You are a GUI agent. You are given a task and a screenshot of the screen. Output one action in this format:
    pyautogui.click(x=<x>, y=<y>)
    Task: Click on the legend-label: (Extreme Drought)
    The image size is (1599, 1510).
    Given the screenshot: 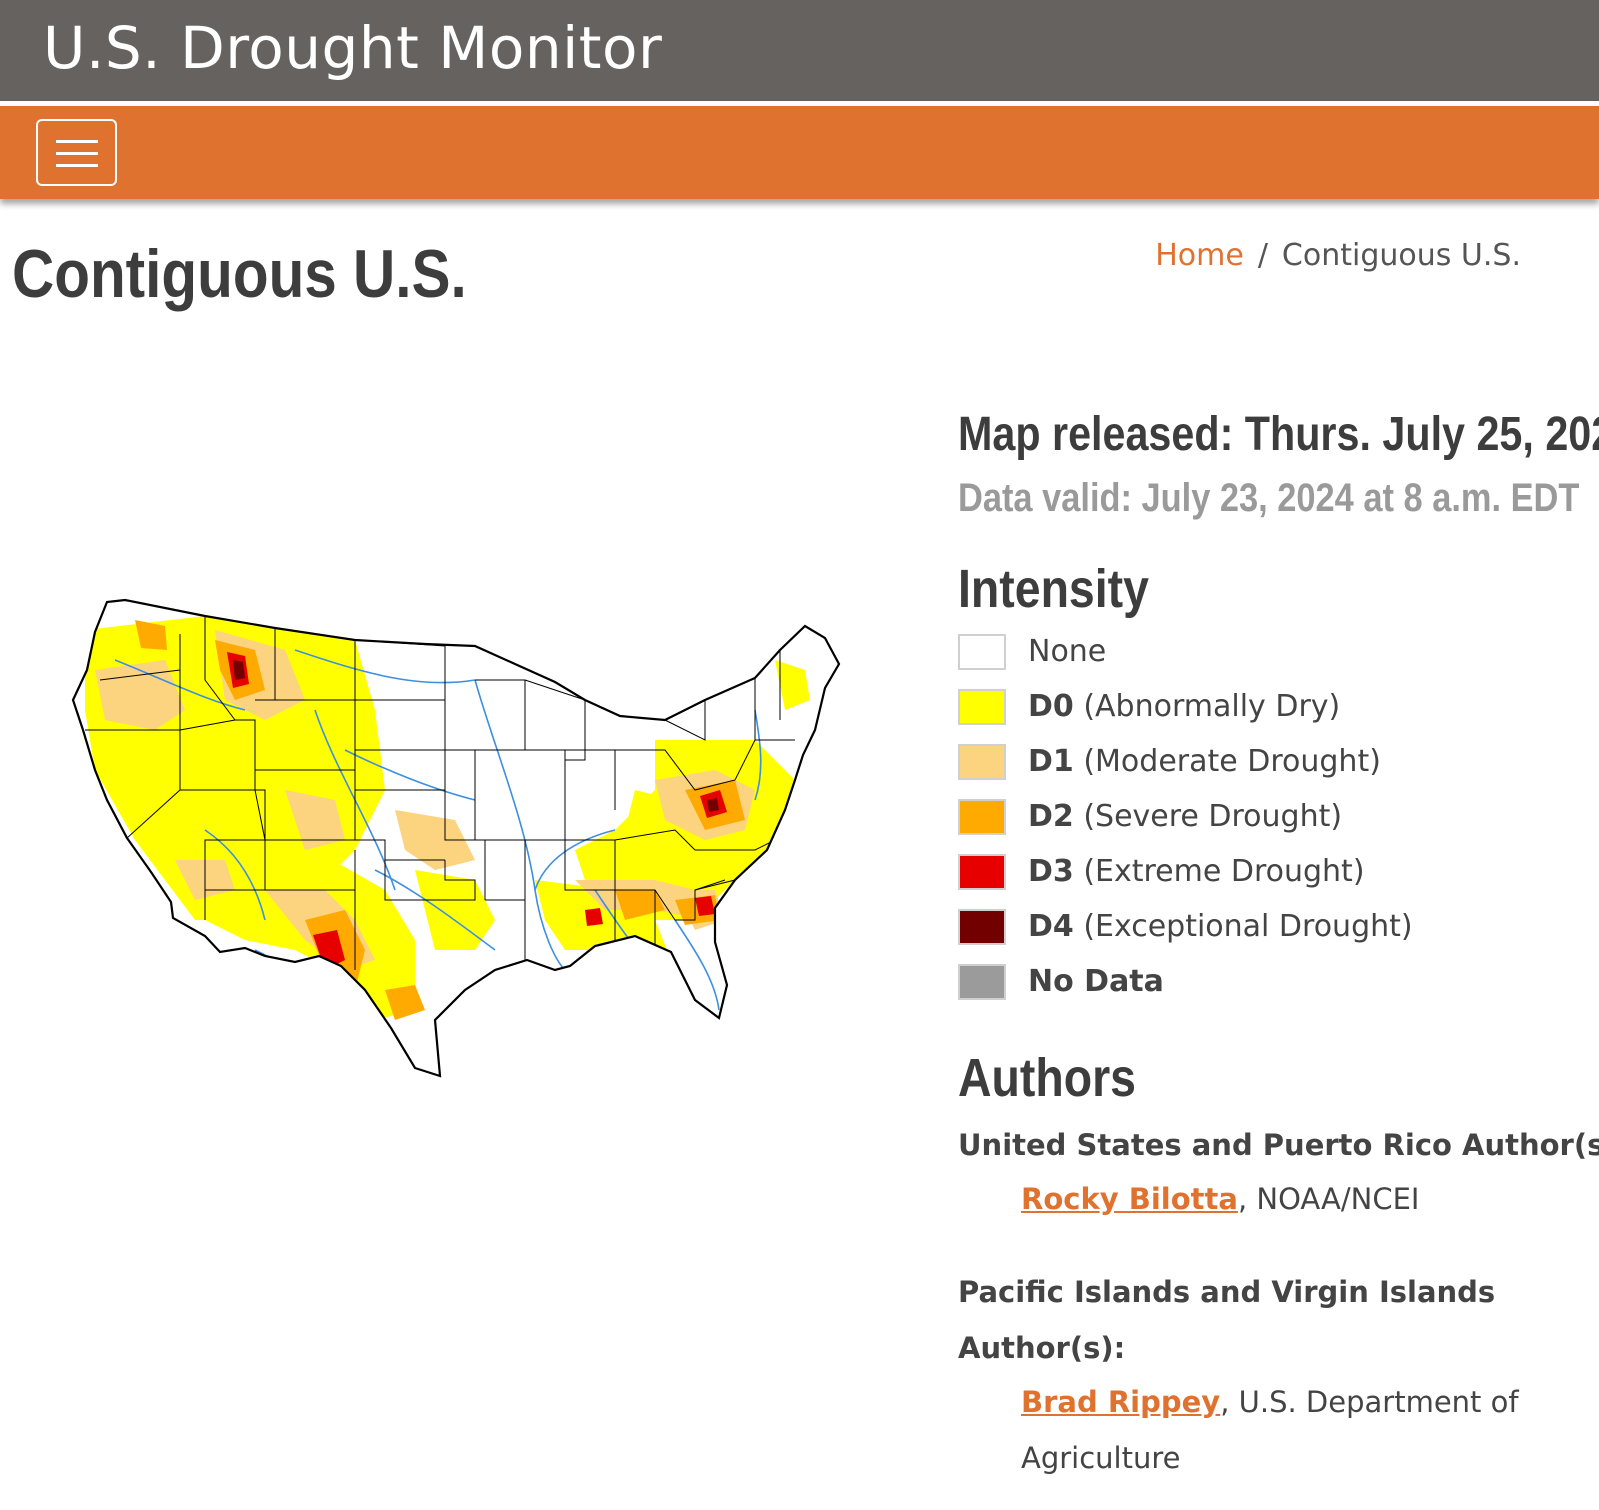 What is the action you would take?
    pyautogui.click(x=1224, y=871)
    